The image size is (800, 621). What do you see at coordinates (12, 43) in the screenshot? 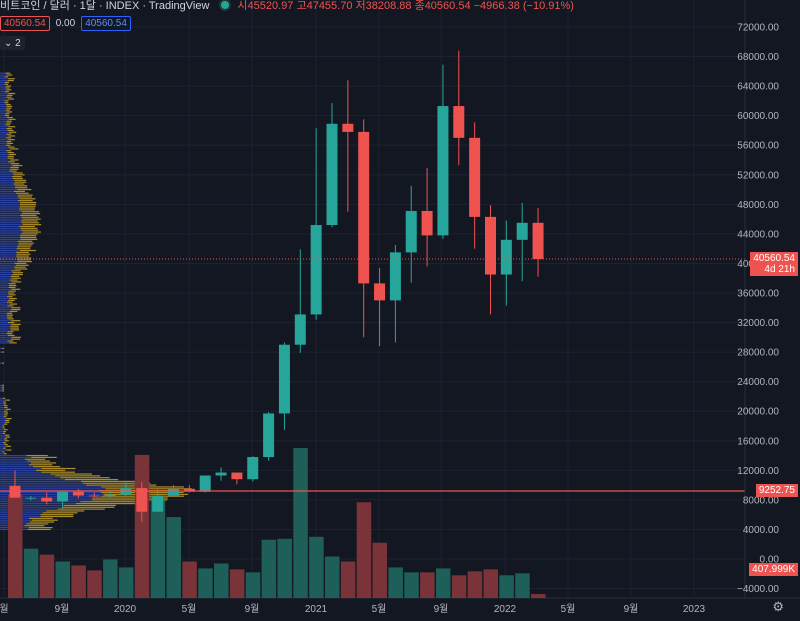
I see `indicators-toggle: ⌄ 2` at bounding box center [12, 43].